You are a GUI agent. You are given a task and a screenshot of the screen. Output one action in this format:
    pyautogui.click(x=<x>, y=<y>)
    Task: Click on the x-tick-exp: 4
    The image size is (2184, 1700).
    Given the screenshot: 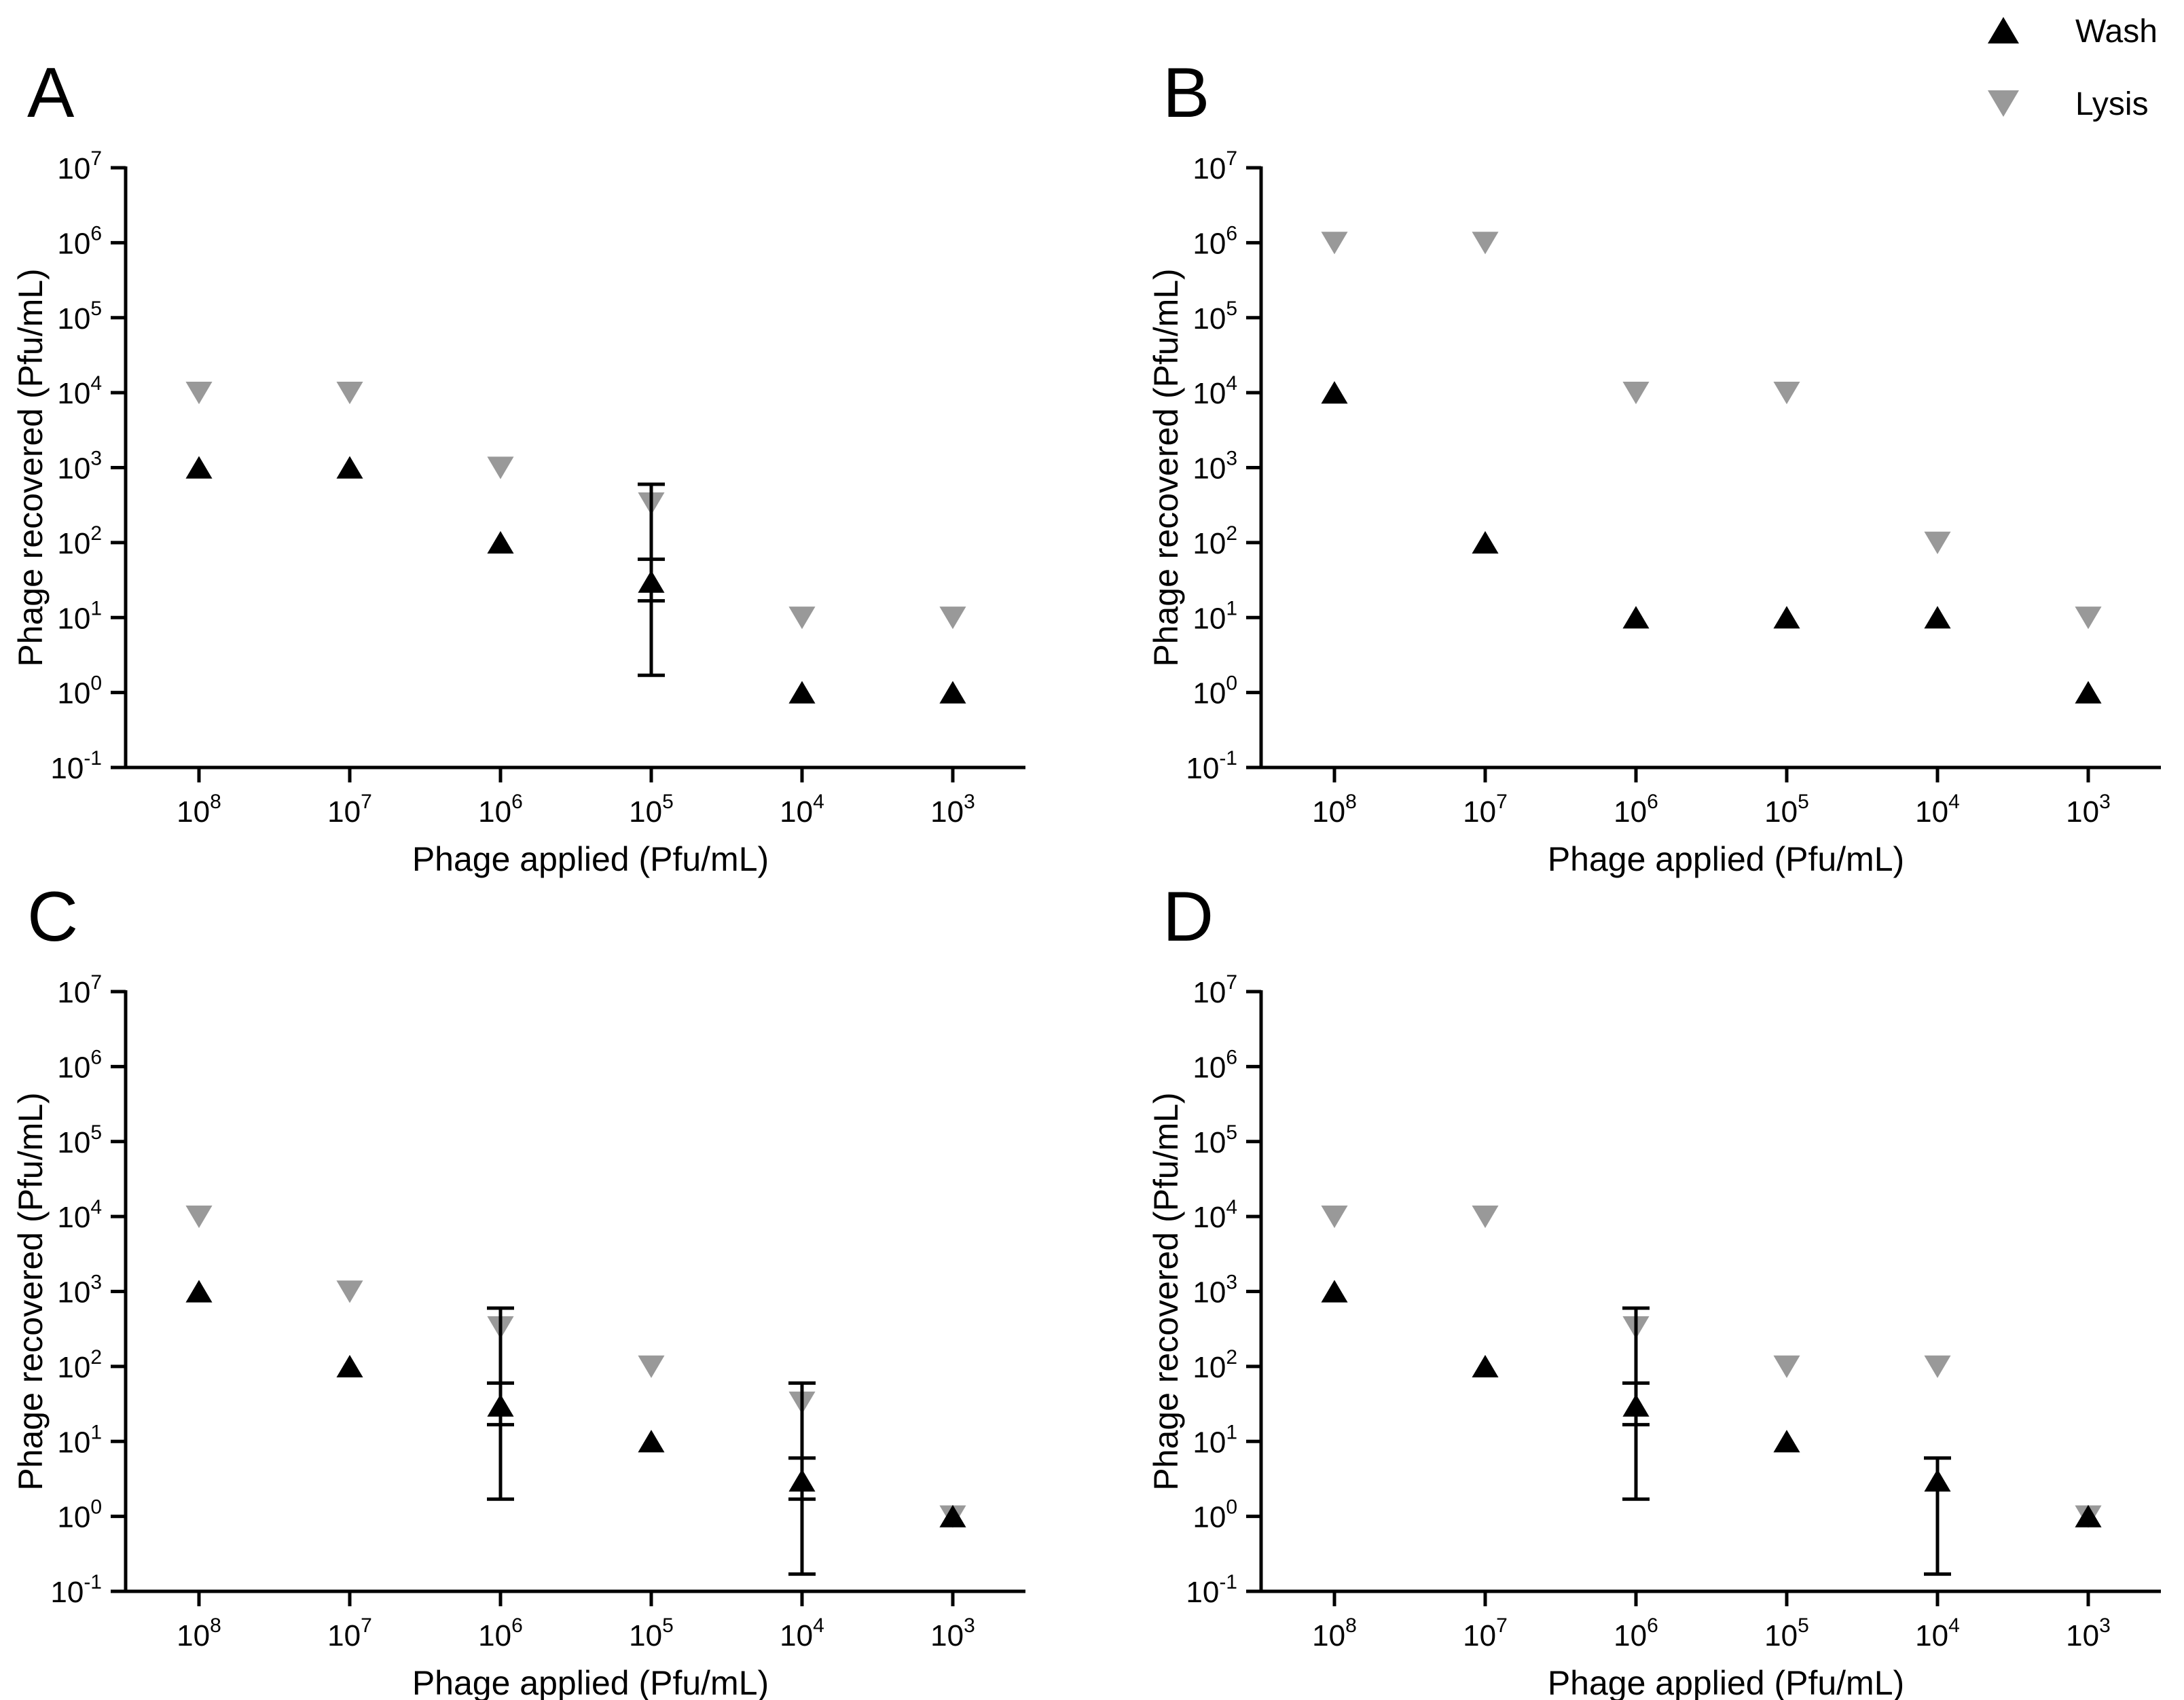 What is the action you would take?
    pyautogui.click(x=1954, y=1626)
    